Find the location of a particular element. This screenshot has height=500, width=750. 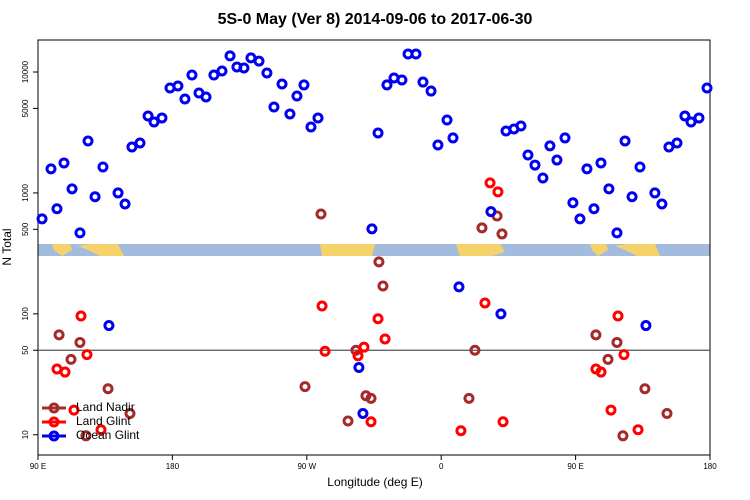

x-axis-label: Longitude (deg E) is located at coordinates (374, 482).